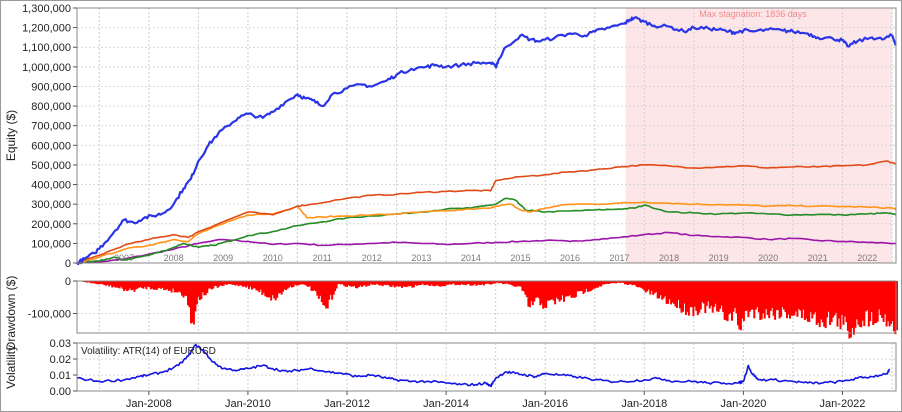 This screenshot has width=902, height=412. I want to click on equity-y-tick-label: 700,000, so click(51, 127).